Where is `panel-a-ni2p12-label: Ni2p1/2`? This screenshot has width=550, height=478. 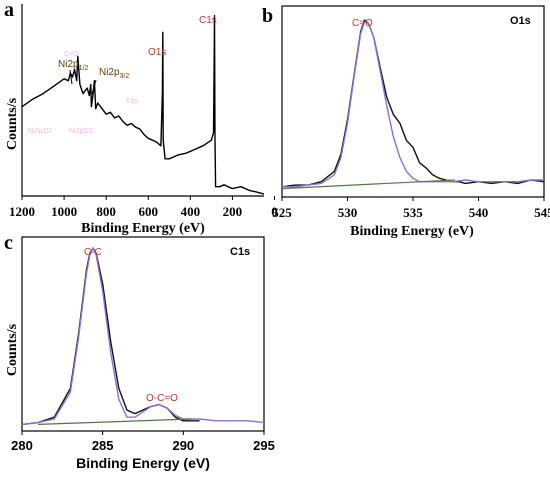 panel-a-ni2p12-label: Ni2p1/2 is located at coordinates (73, 65).